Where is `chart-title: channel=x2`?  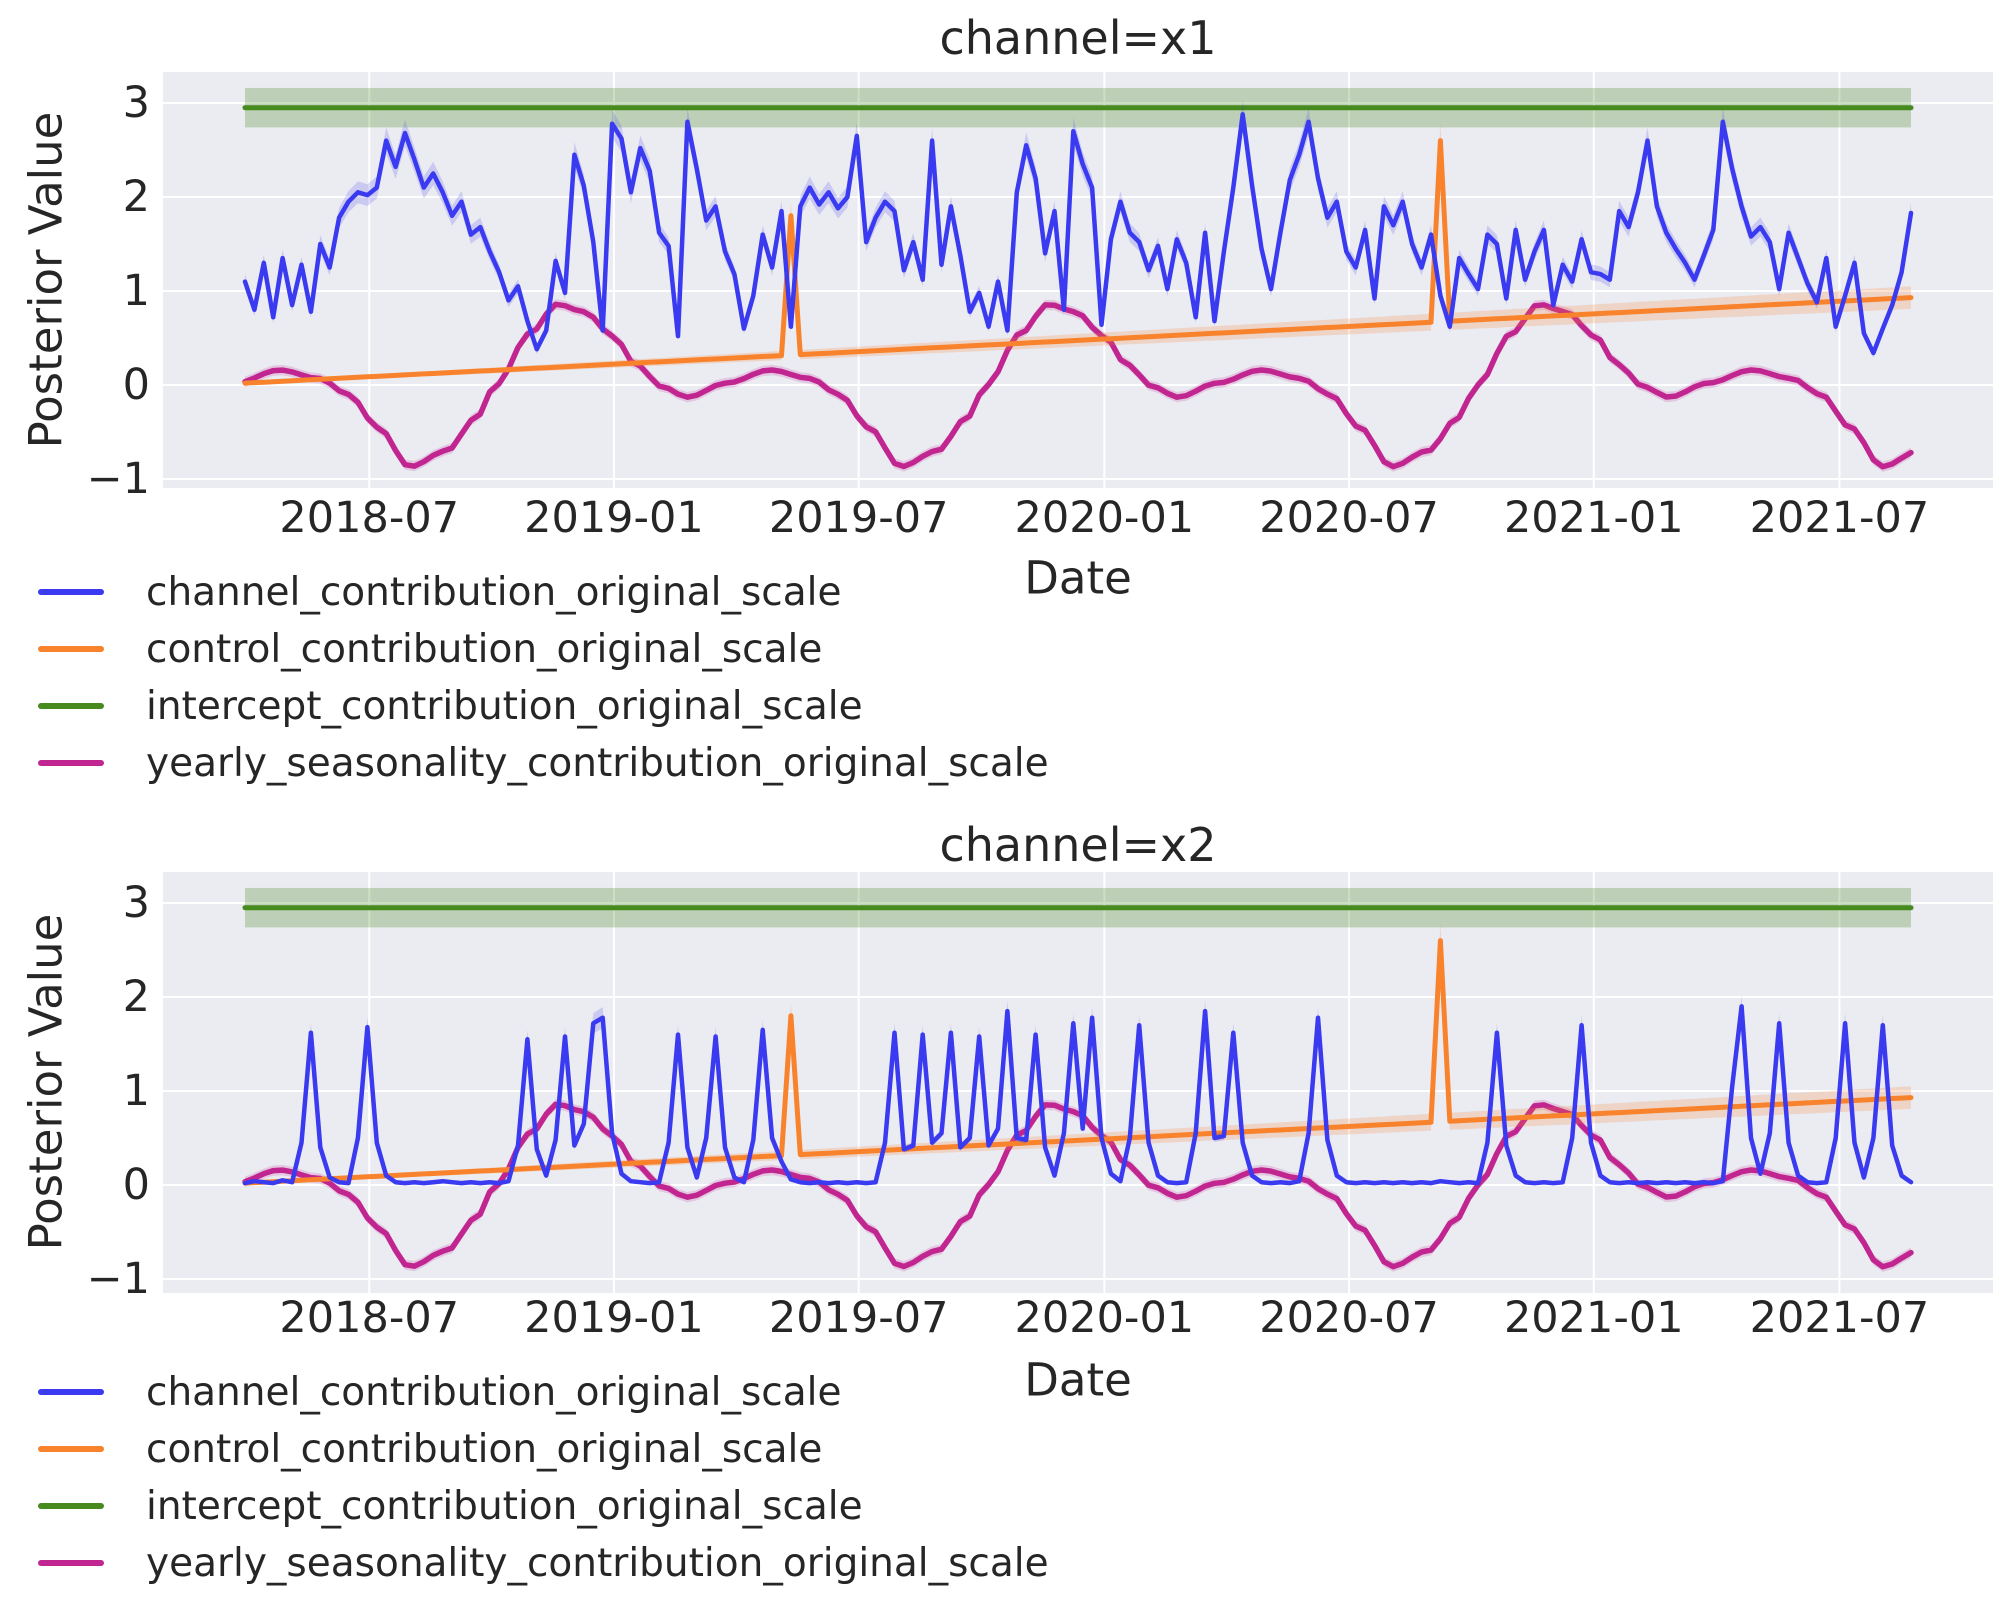
chart-title: channel=x2 is located at coordinates (1078, 845).